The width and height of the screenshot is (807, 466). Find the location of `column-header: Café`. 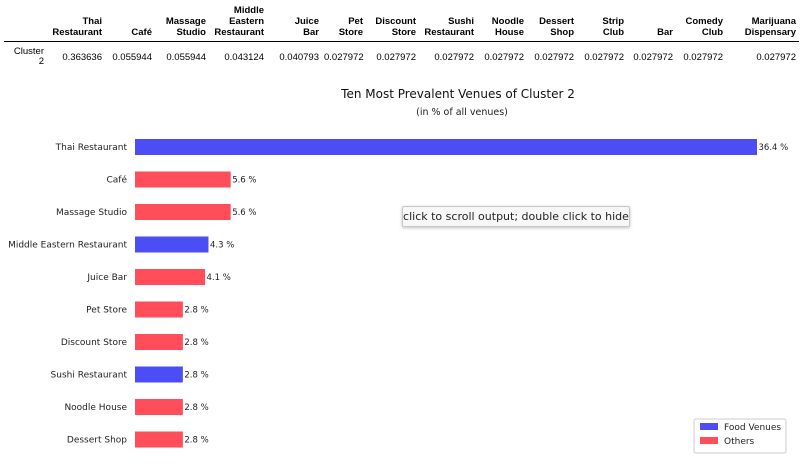

column-header: Café is located at coordinates (130, 21).